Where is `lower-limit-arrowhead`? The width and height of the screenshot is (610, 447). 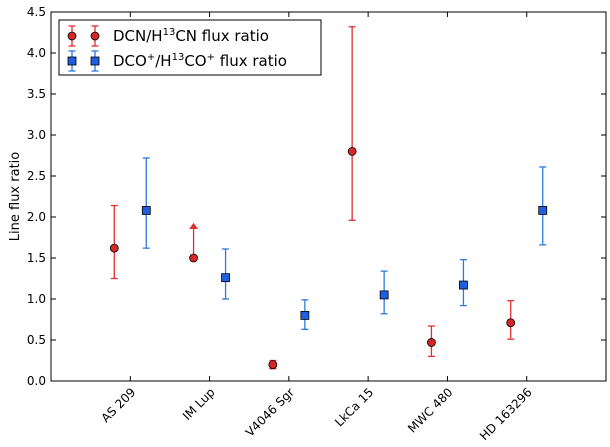 lower-limit-arrowhead is located at coordinates (194, 226).